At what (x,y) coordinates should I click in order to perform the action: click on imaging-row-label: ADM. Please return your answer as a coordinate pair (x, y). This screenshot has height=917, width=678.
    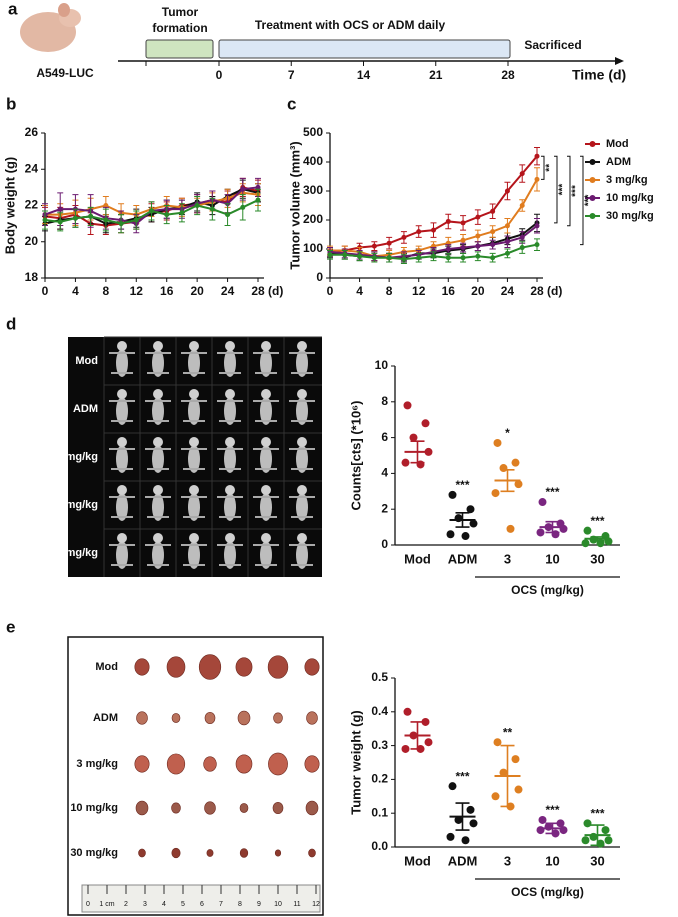
    Looking at the image, I should click on (85, 409).